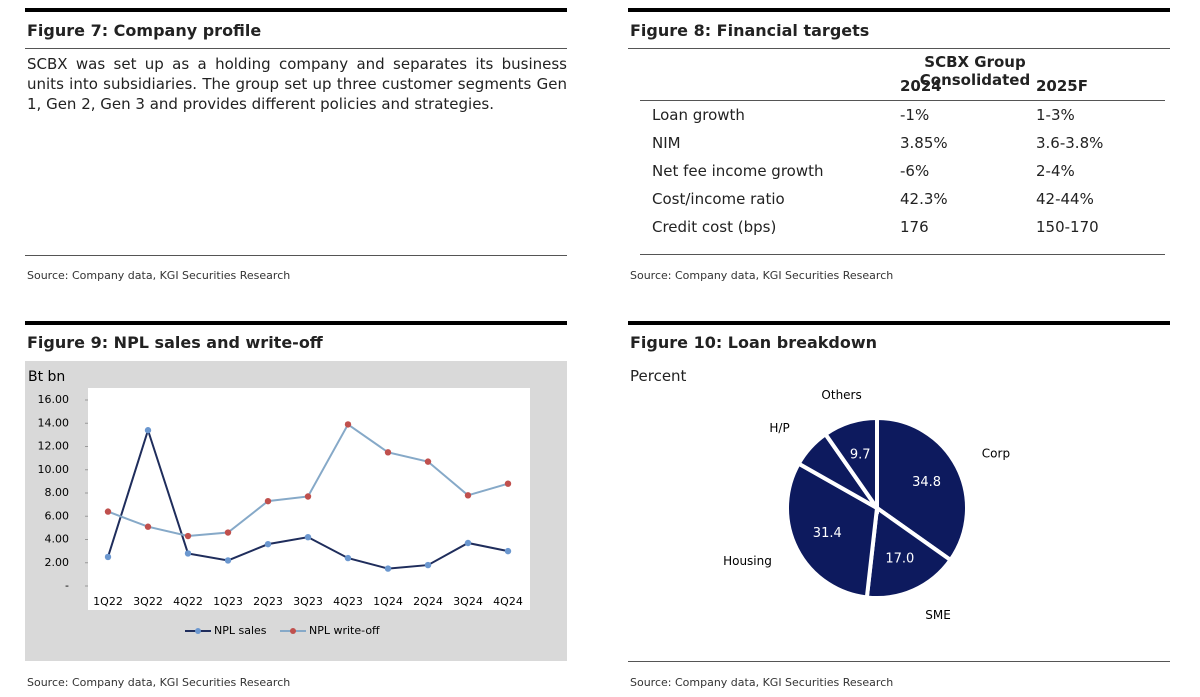 Image resolution: width=1200 pixels, height=697 pixels. Describe the element at coordinates (738, 171) in the screenshot. I see `row-label: Net fee income growth` at that location.